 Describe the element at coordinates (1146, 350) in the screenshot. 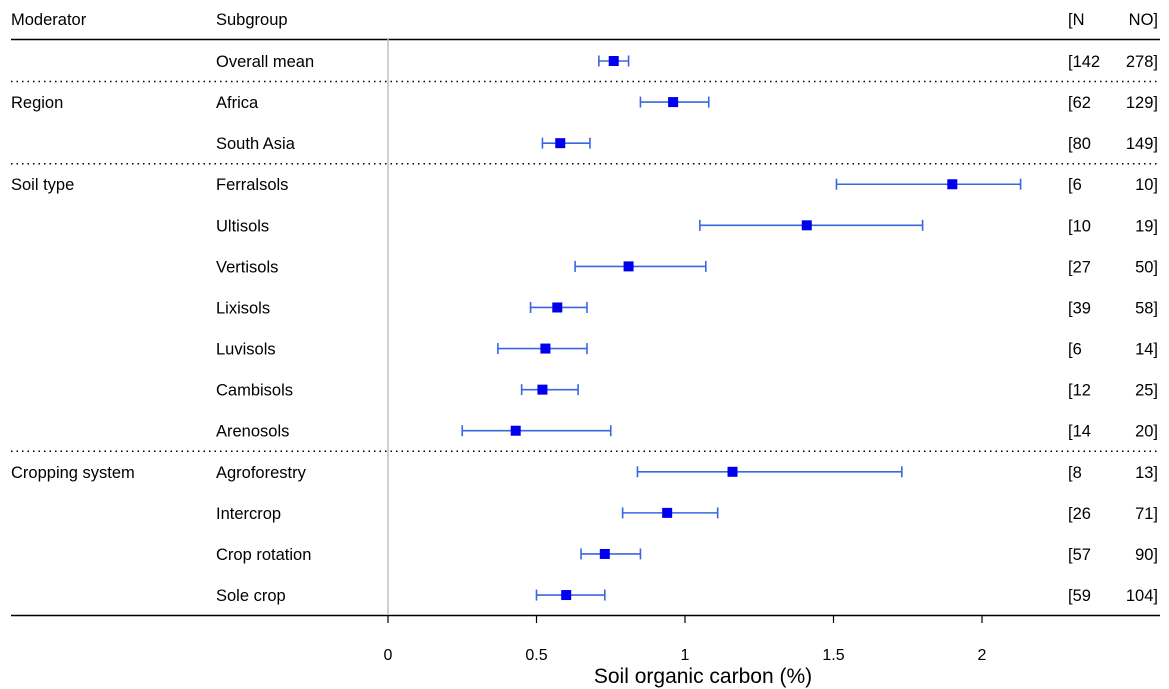

I see `no-value: 14]` at that location.